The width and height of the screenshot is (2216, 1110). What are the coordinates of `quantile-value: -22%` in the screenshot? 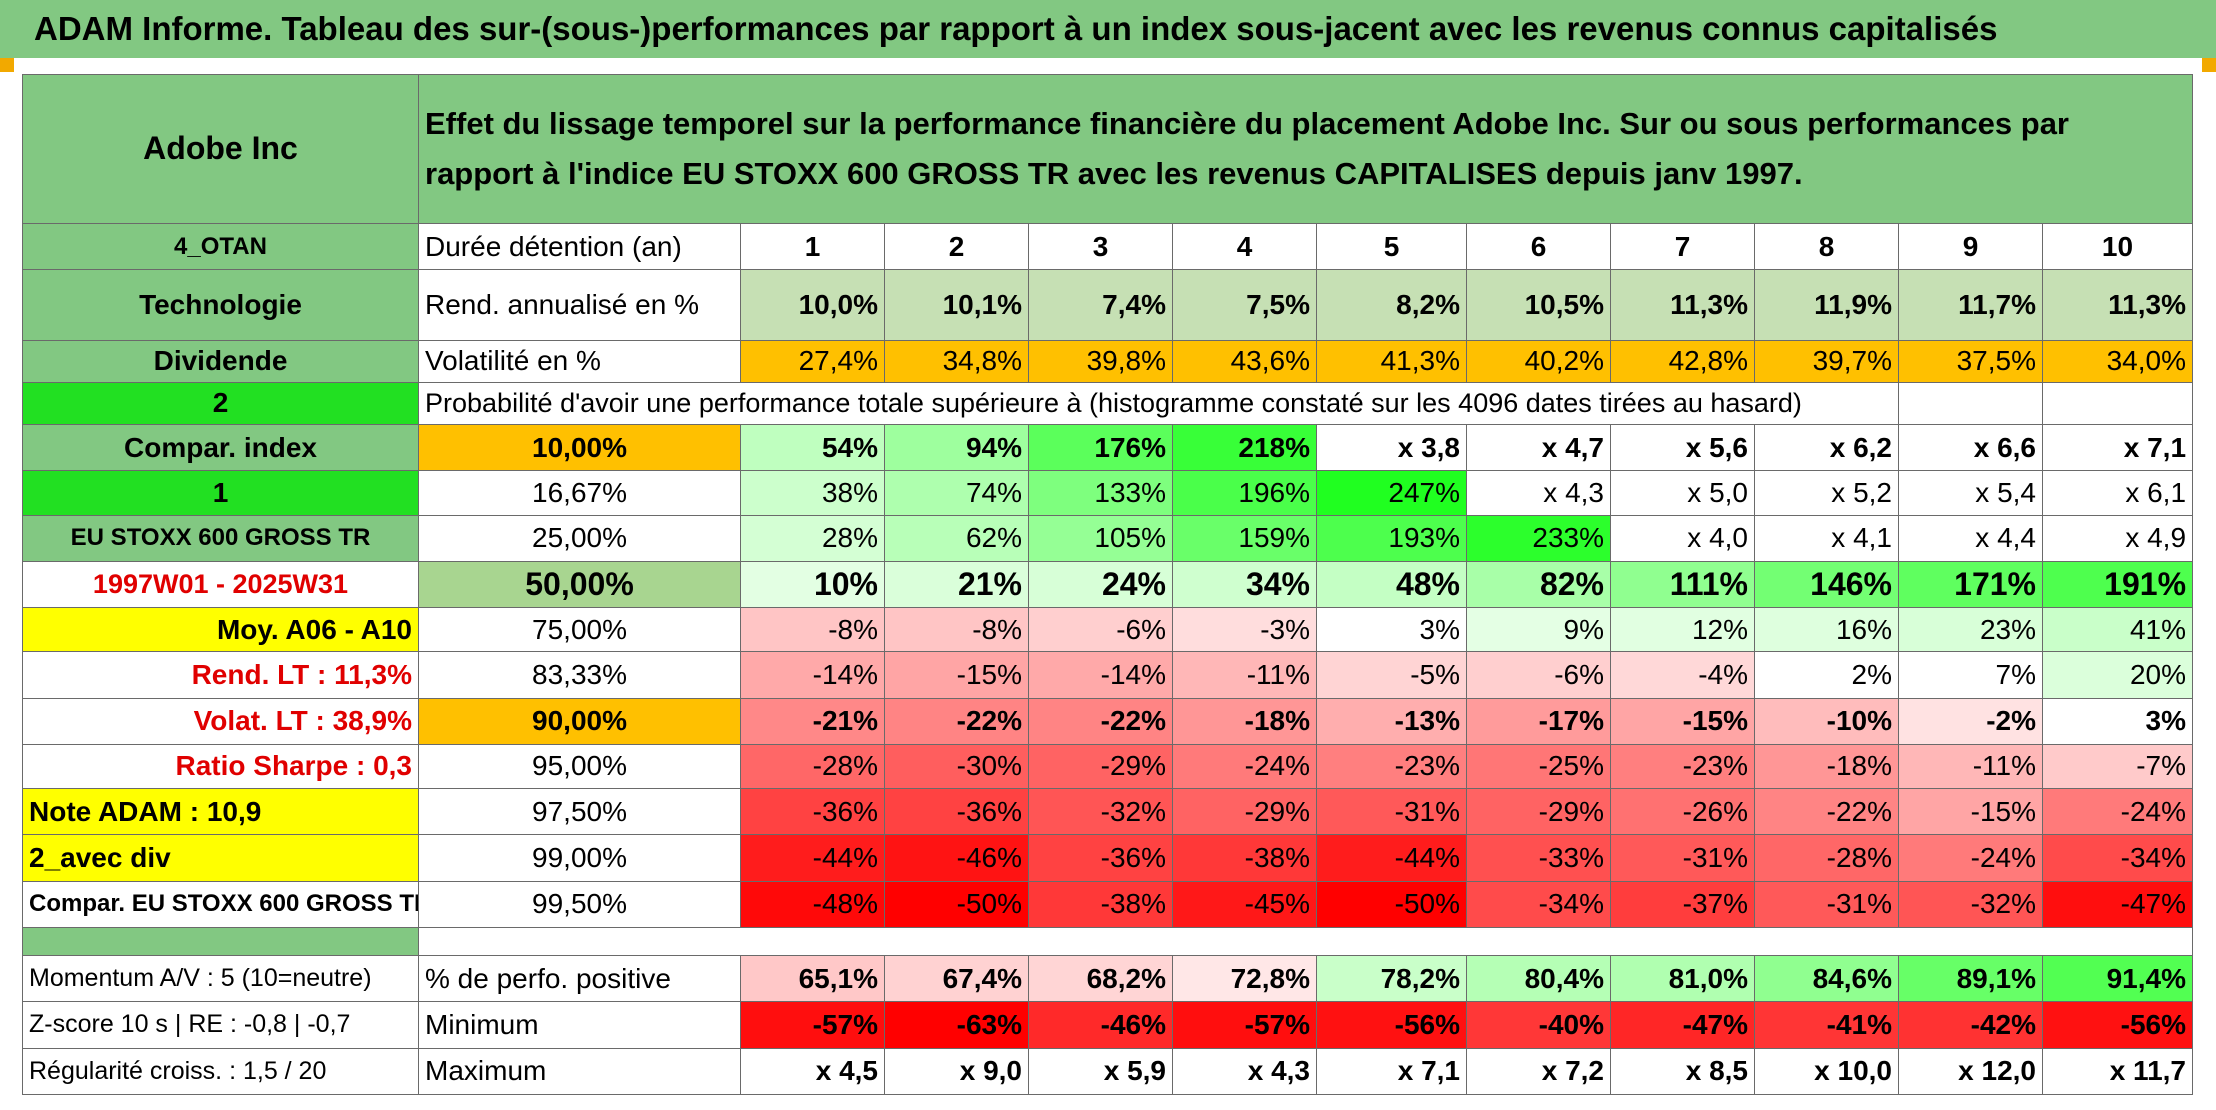 It's located at (1100, 721).